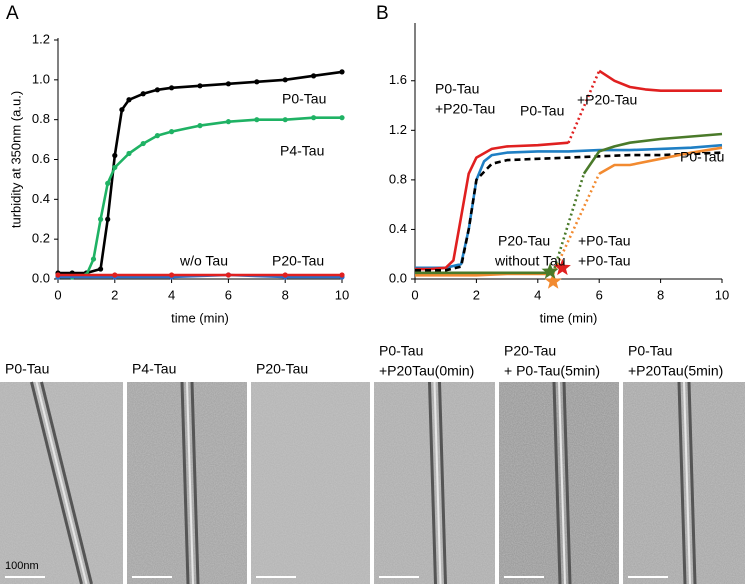 The height and width of the screenshot is (584, 745). I want to click on annotation: P20-Tau, so click(524, 241).